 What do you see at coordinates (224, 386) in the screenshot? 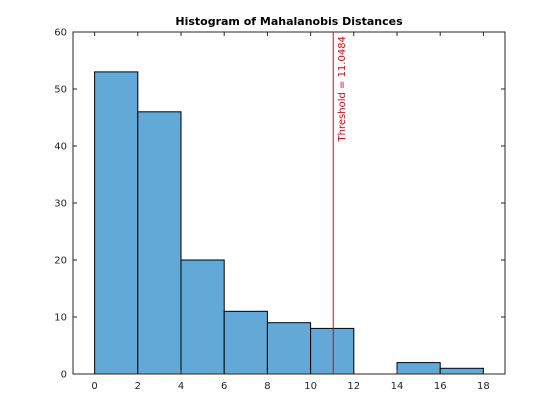
I see `x-tick-label: 6` at bounding box center [224, 386].